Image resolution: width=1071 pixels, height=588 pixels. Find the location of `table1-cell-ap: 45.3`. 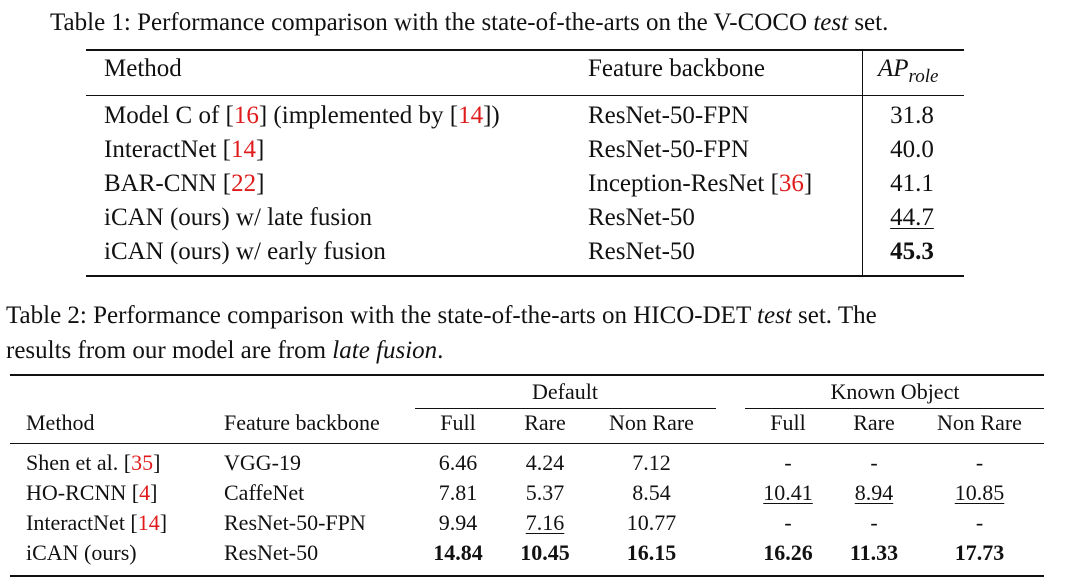

table1-cell-ap: 45.3 is located at coordinates (912, 251).